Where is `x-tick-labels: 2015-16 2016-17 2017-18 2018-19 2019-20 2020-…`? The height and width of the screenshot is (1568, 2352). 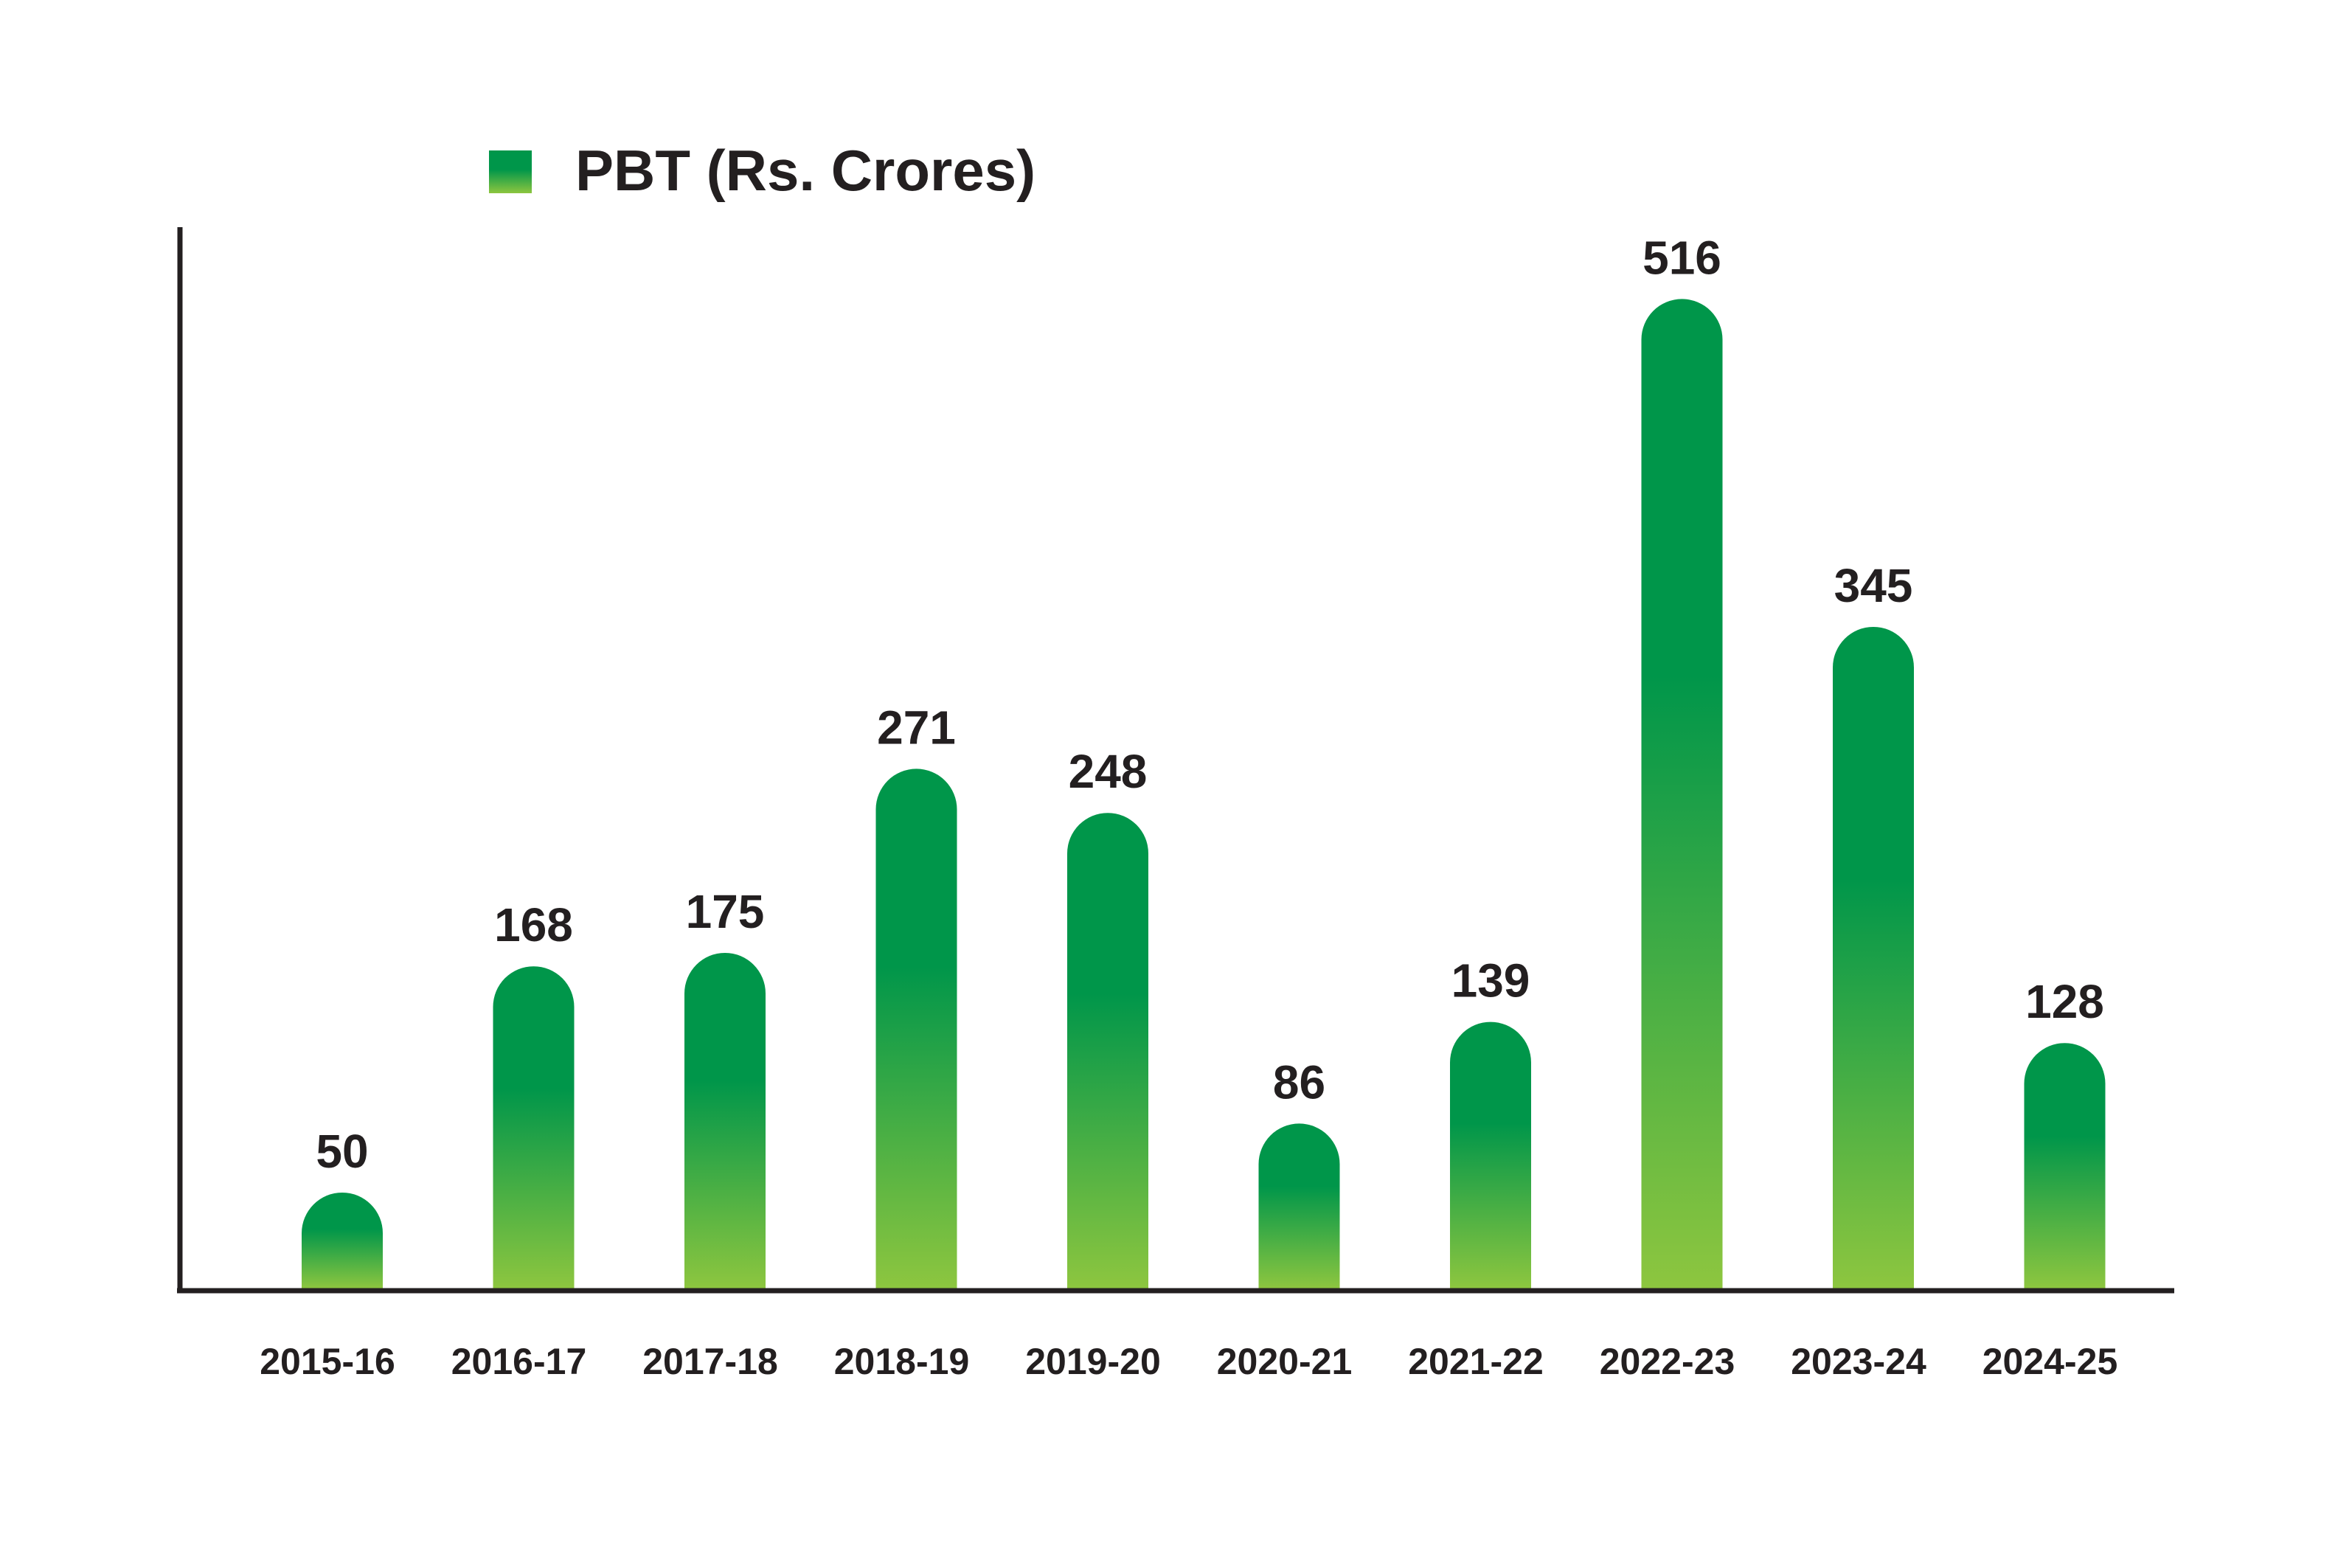
x-tick-labels: 2015-16 2016-17 2017-18 2018-19 2019-20 2020-… is located at coordinates (1188, 1361).